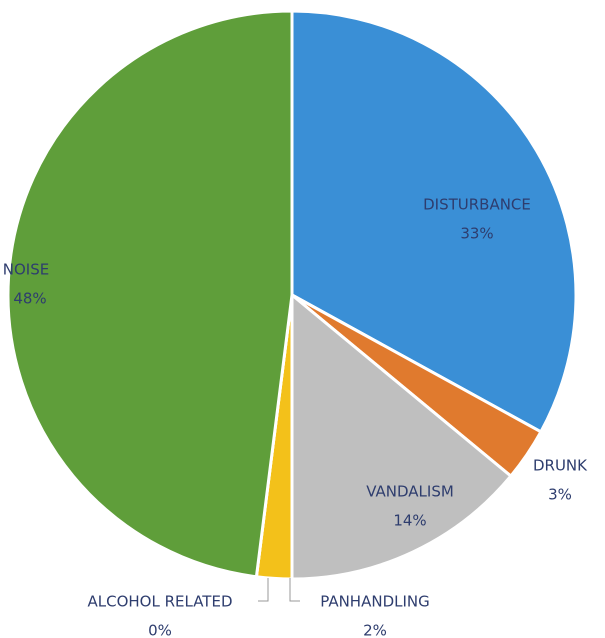 This screenshot has height=638, width=605. Describe the element at coordinates (410, 492) in the screenshot. I see `slice-label: VANDALISM` at that location.